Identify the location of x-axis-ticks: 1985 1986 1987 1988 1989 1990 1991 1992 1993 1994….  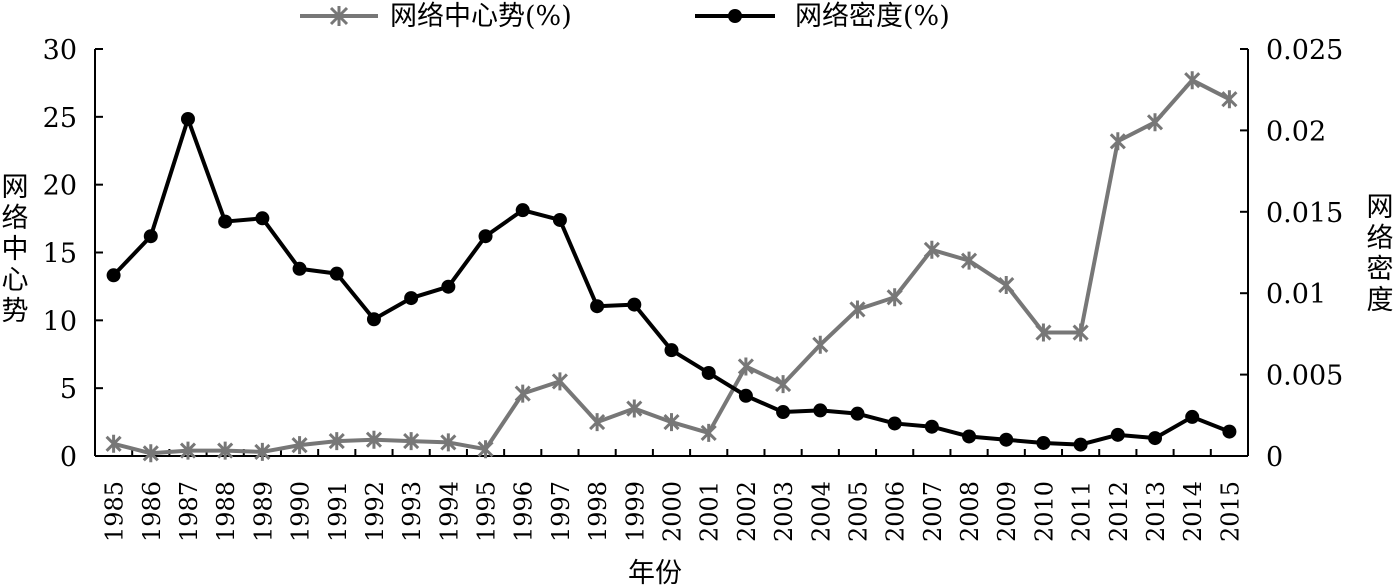
(671, 495).